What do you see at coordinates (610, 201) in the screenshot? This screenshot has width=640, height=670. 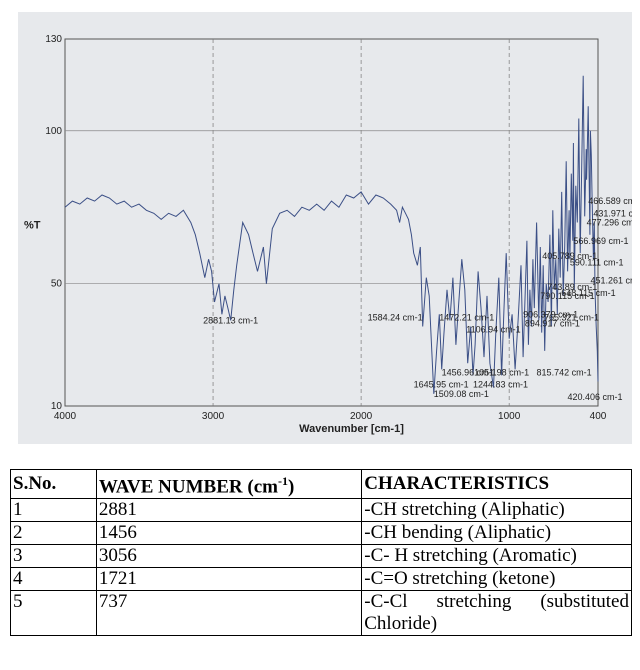 I see `peak-label: 466.589 cm-1` at bounding box center [610, 201].